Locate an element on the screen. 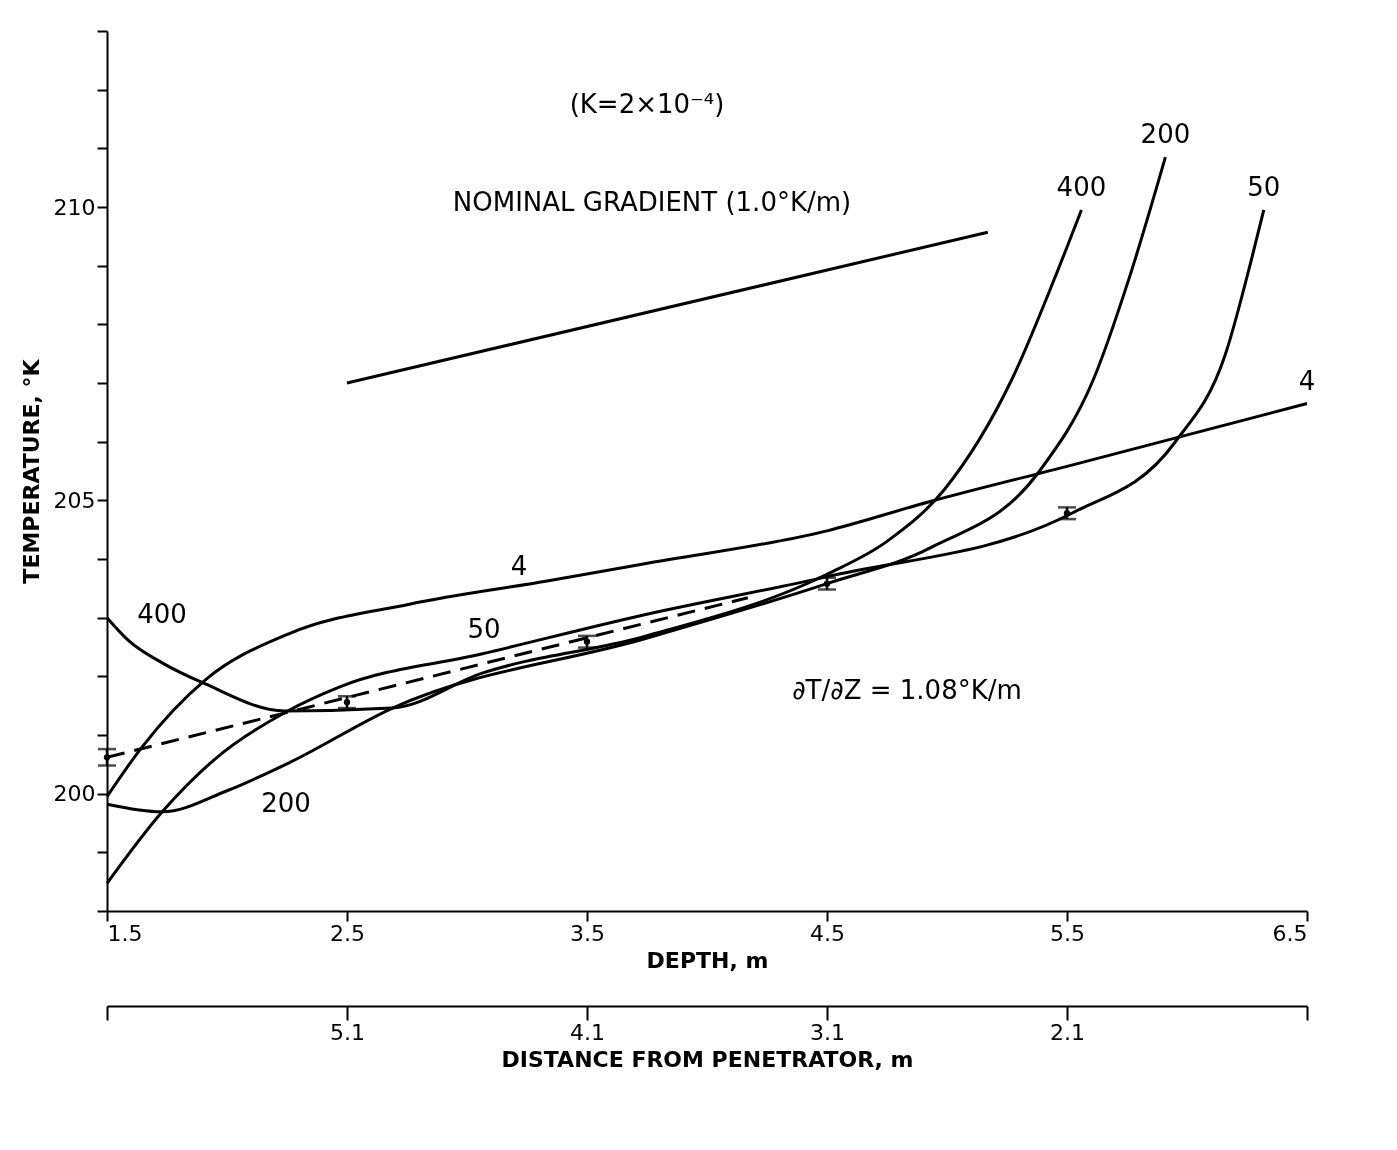 This screenshot has width=1397, height=1150. x2-tick-label: 4.1 is located at coordinates (587, 1032).